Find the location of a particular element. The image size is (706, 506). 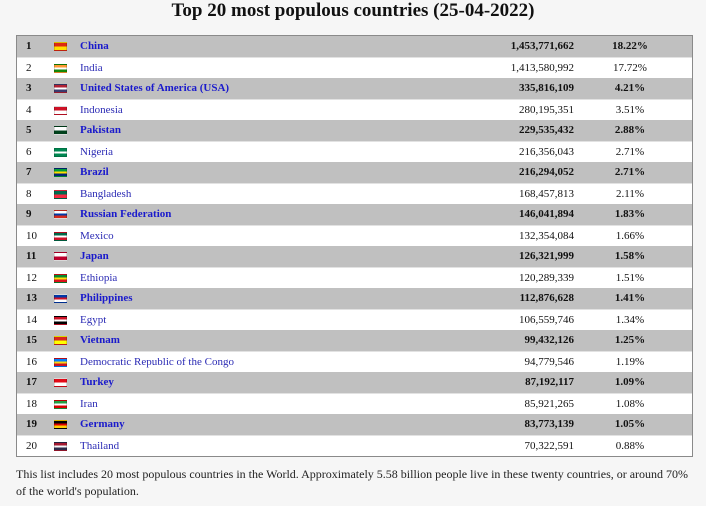

country-link: United States of America (USA) is located at coordinates (155, 88).